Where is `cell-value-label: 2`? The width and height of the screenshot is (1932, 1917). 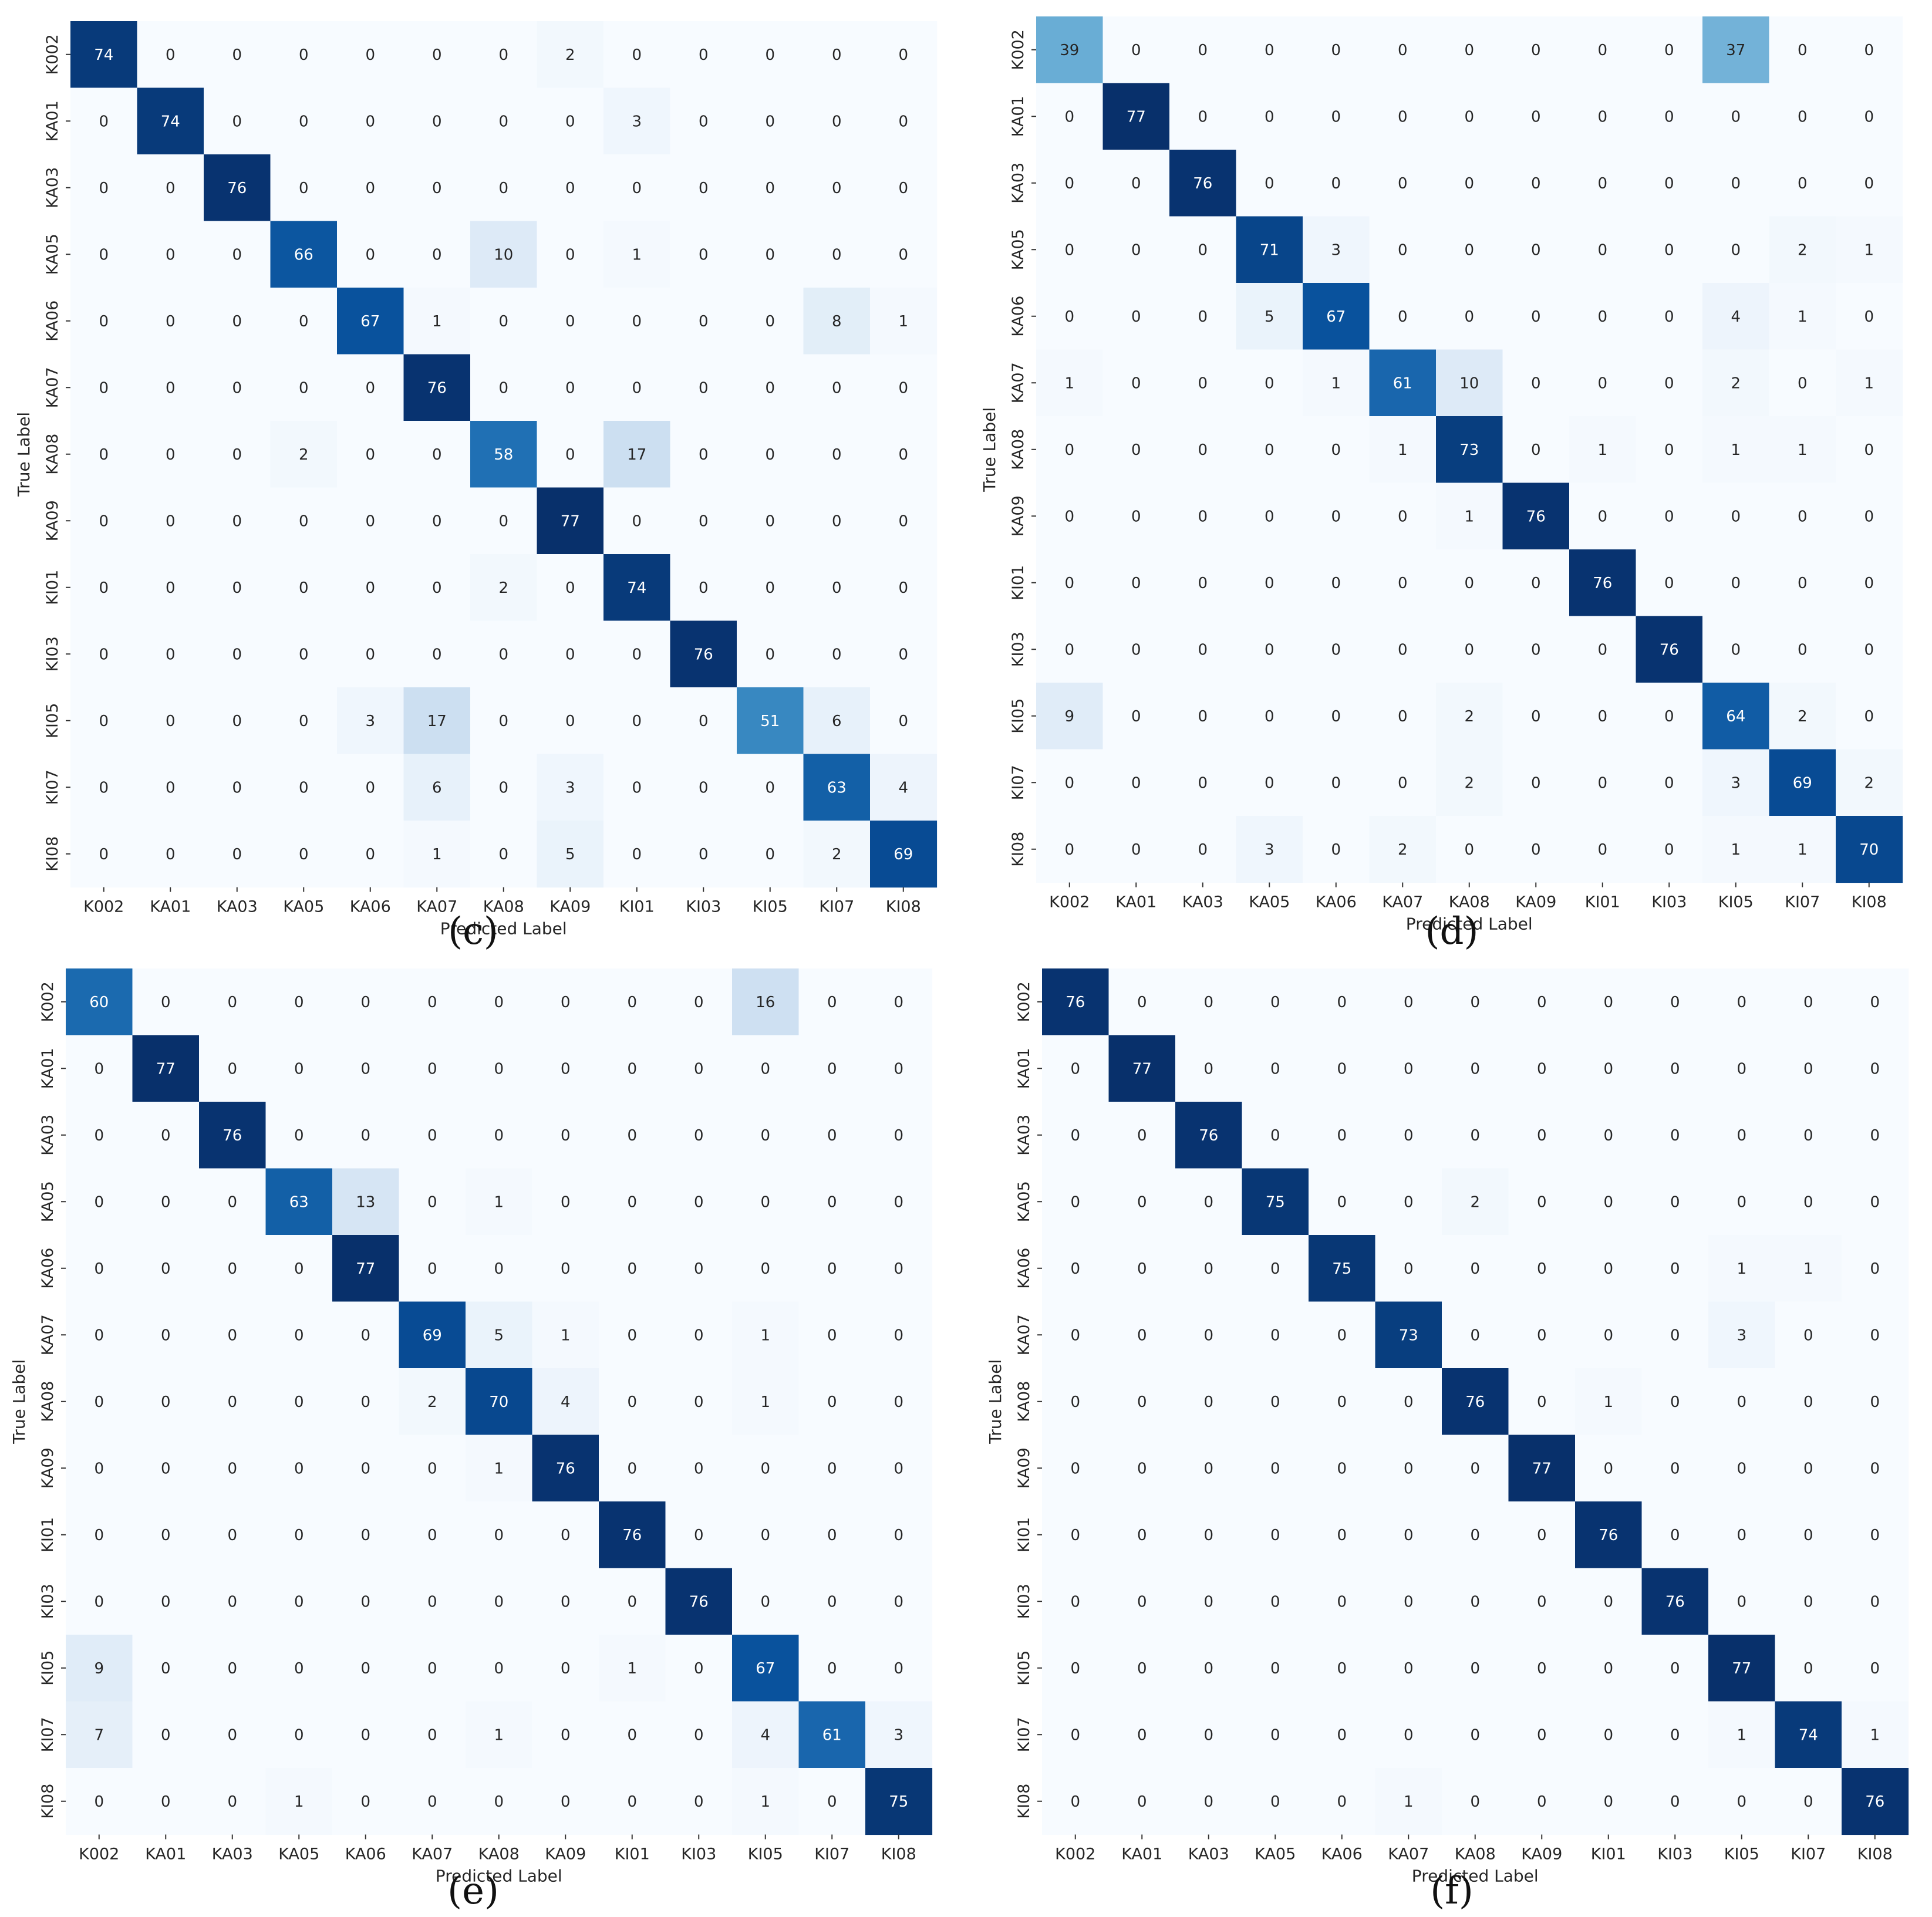
cell-value-label: 2 is located at coordinates (1403, 850).